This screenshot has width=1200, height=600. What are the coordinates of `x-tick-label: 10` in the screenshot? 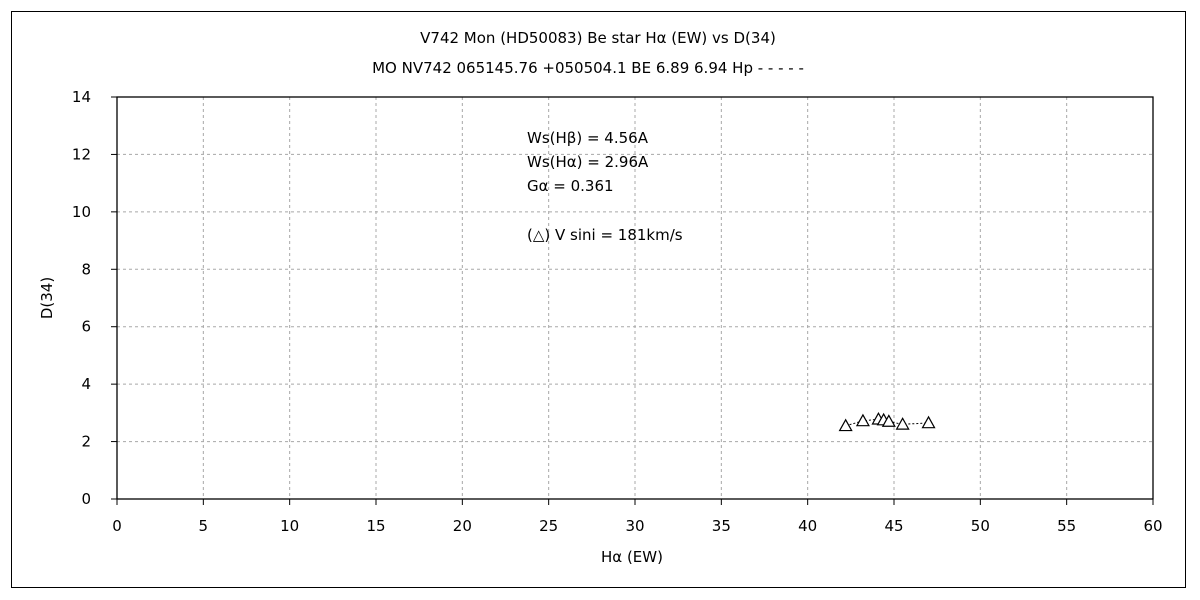 It's located at (289, 526).